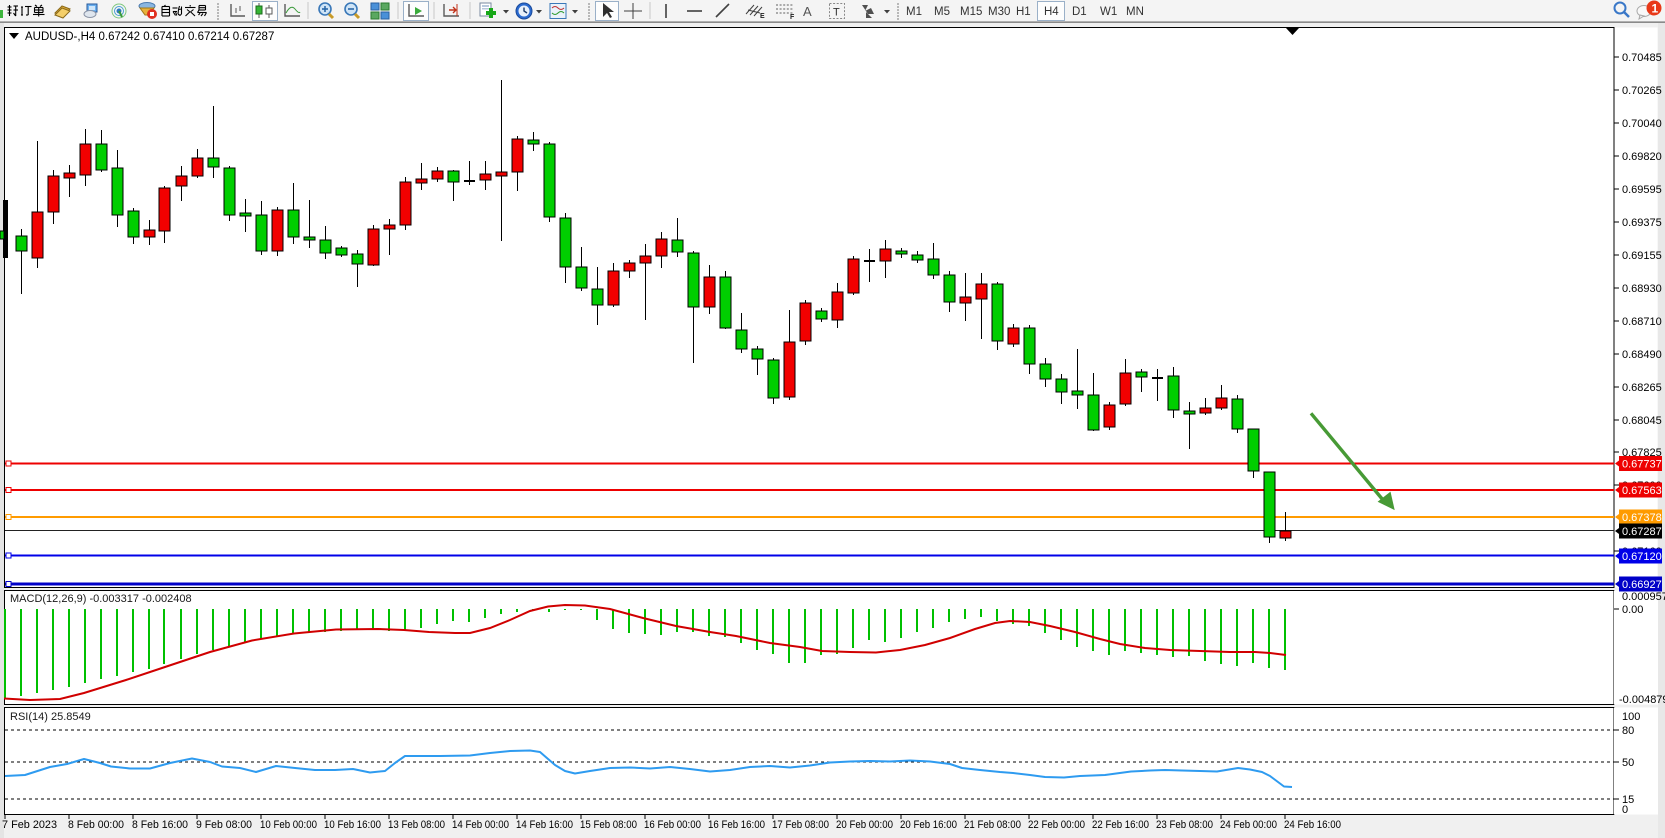  I want to click on svg-text: 17 Feb 08:00, so click(800, 825).